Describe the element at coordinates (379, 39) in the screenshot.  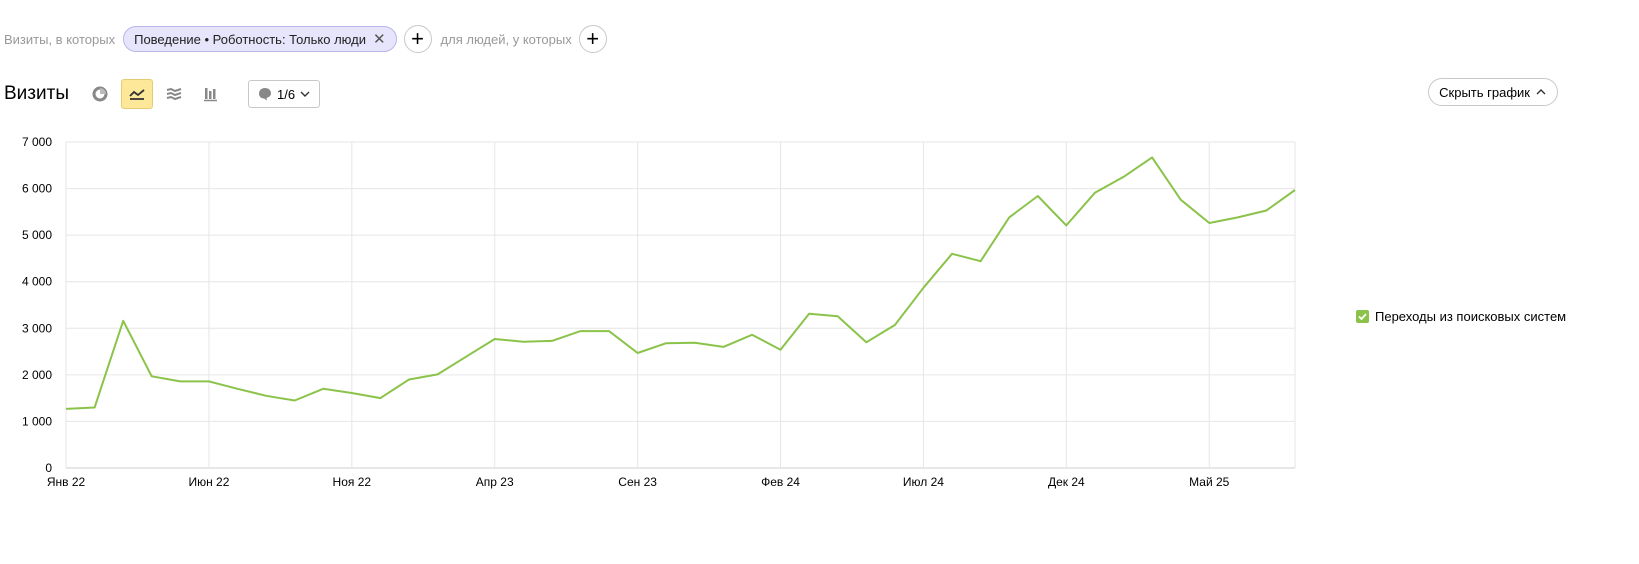
I see `close-icon: ✕` at that location.